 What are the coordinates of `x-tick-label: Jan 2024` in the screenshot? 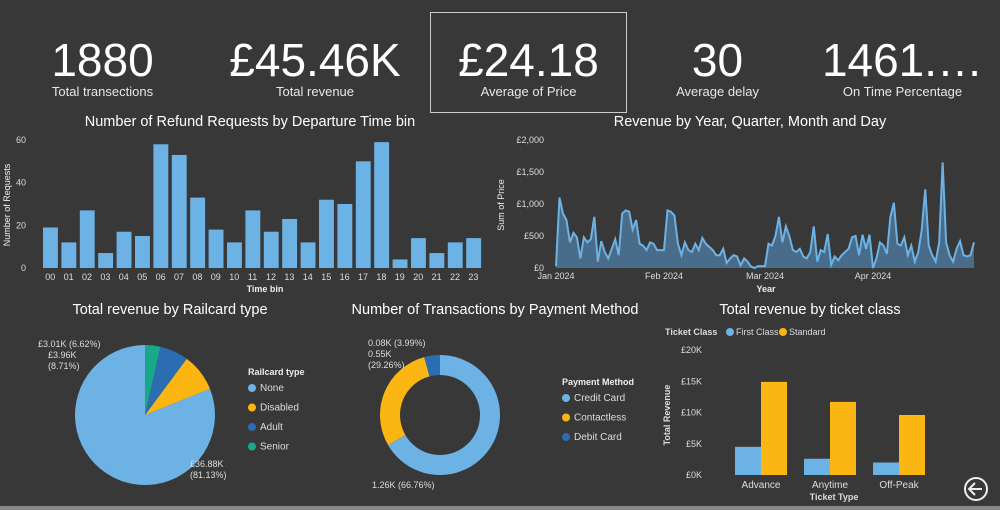 It's located at (555, 276).